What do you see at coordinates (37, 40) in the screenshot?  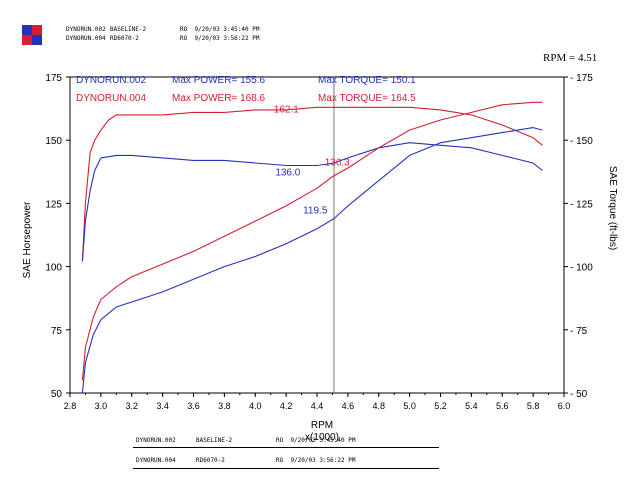 I see `run2-swatch-accent` at bounding box center [37, 40].